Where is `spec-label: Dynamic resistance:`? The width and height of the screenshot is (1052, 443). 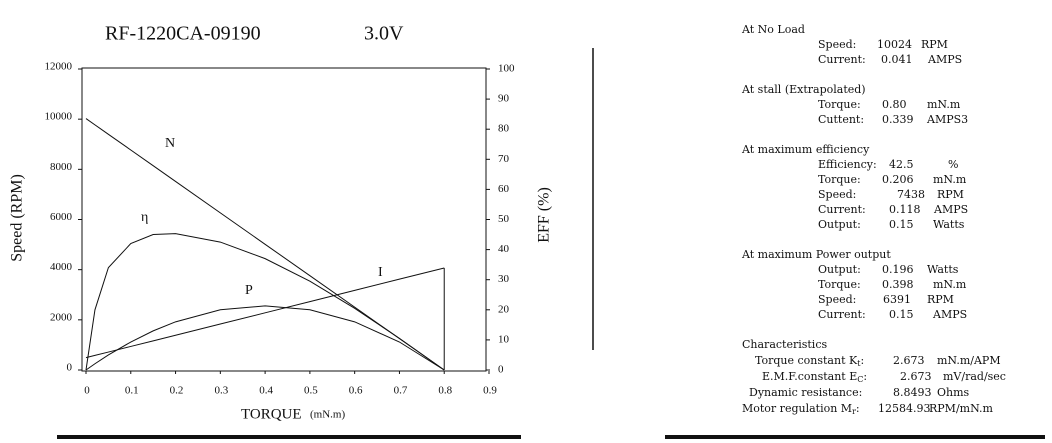 spec-label: Dynamic resistance: is located at coordinates (805, 392).